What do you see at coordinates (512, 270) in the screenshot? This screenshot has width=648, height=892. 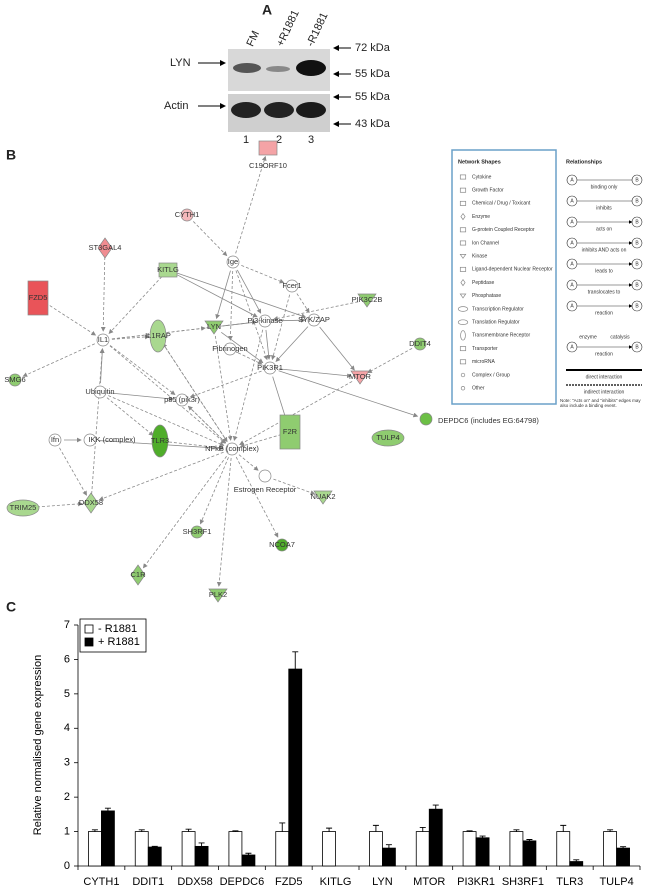 I see `legend-label: Ligand-dependent Nuclear Receptor` at bounding box center [512, 270].